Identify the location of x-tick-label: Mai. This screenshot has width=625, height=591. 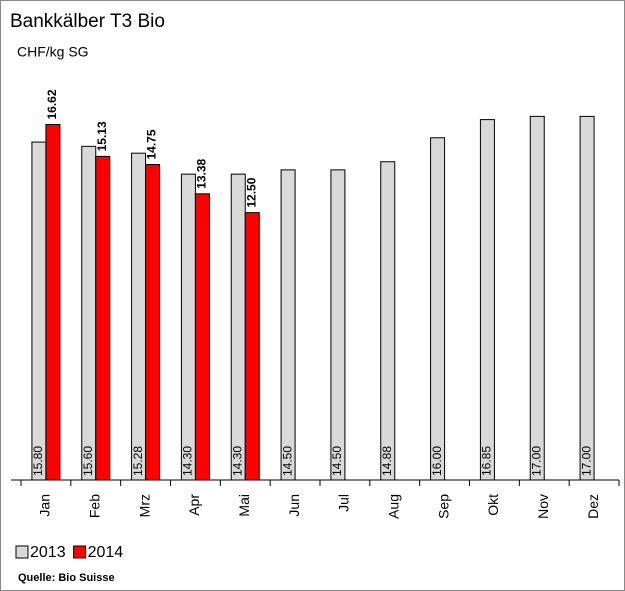
(244, 505).